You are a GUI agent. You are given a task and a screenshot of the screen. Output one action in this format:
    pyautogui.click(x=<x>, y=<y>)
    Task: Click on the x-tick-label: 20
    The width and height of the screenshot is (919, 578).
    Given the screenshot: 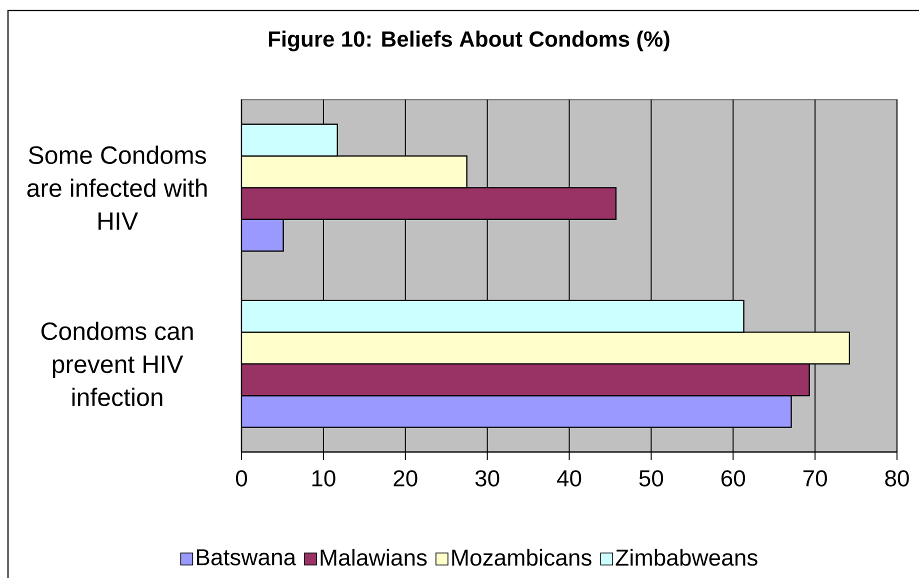 What is the action you would take?
    pyautogui.click(x=406, y=478)
    